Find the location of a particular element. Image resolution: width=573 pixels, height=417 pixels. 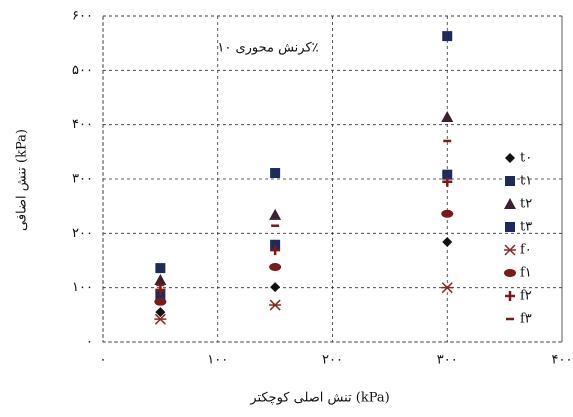

y-tick-label: ۵۰۰ is located at coordinates (82, 70).